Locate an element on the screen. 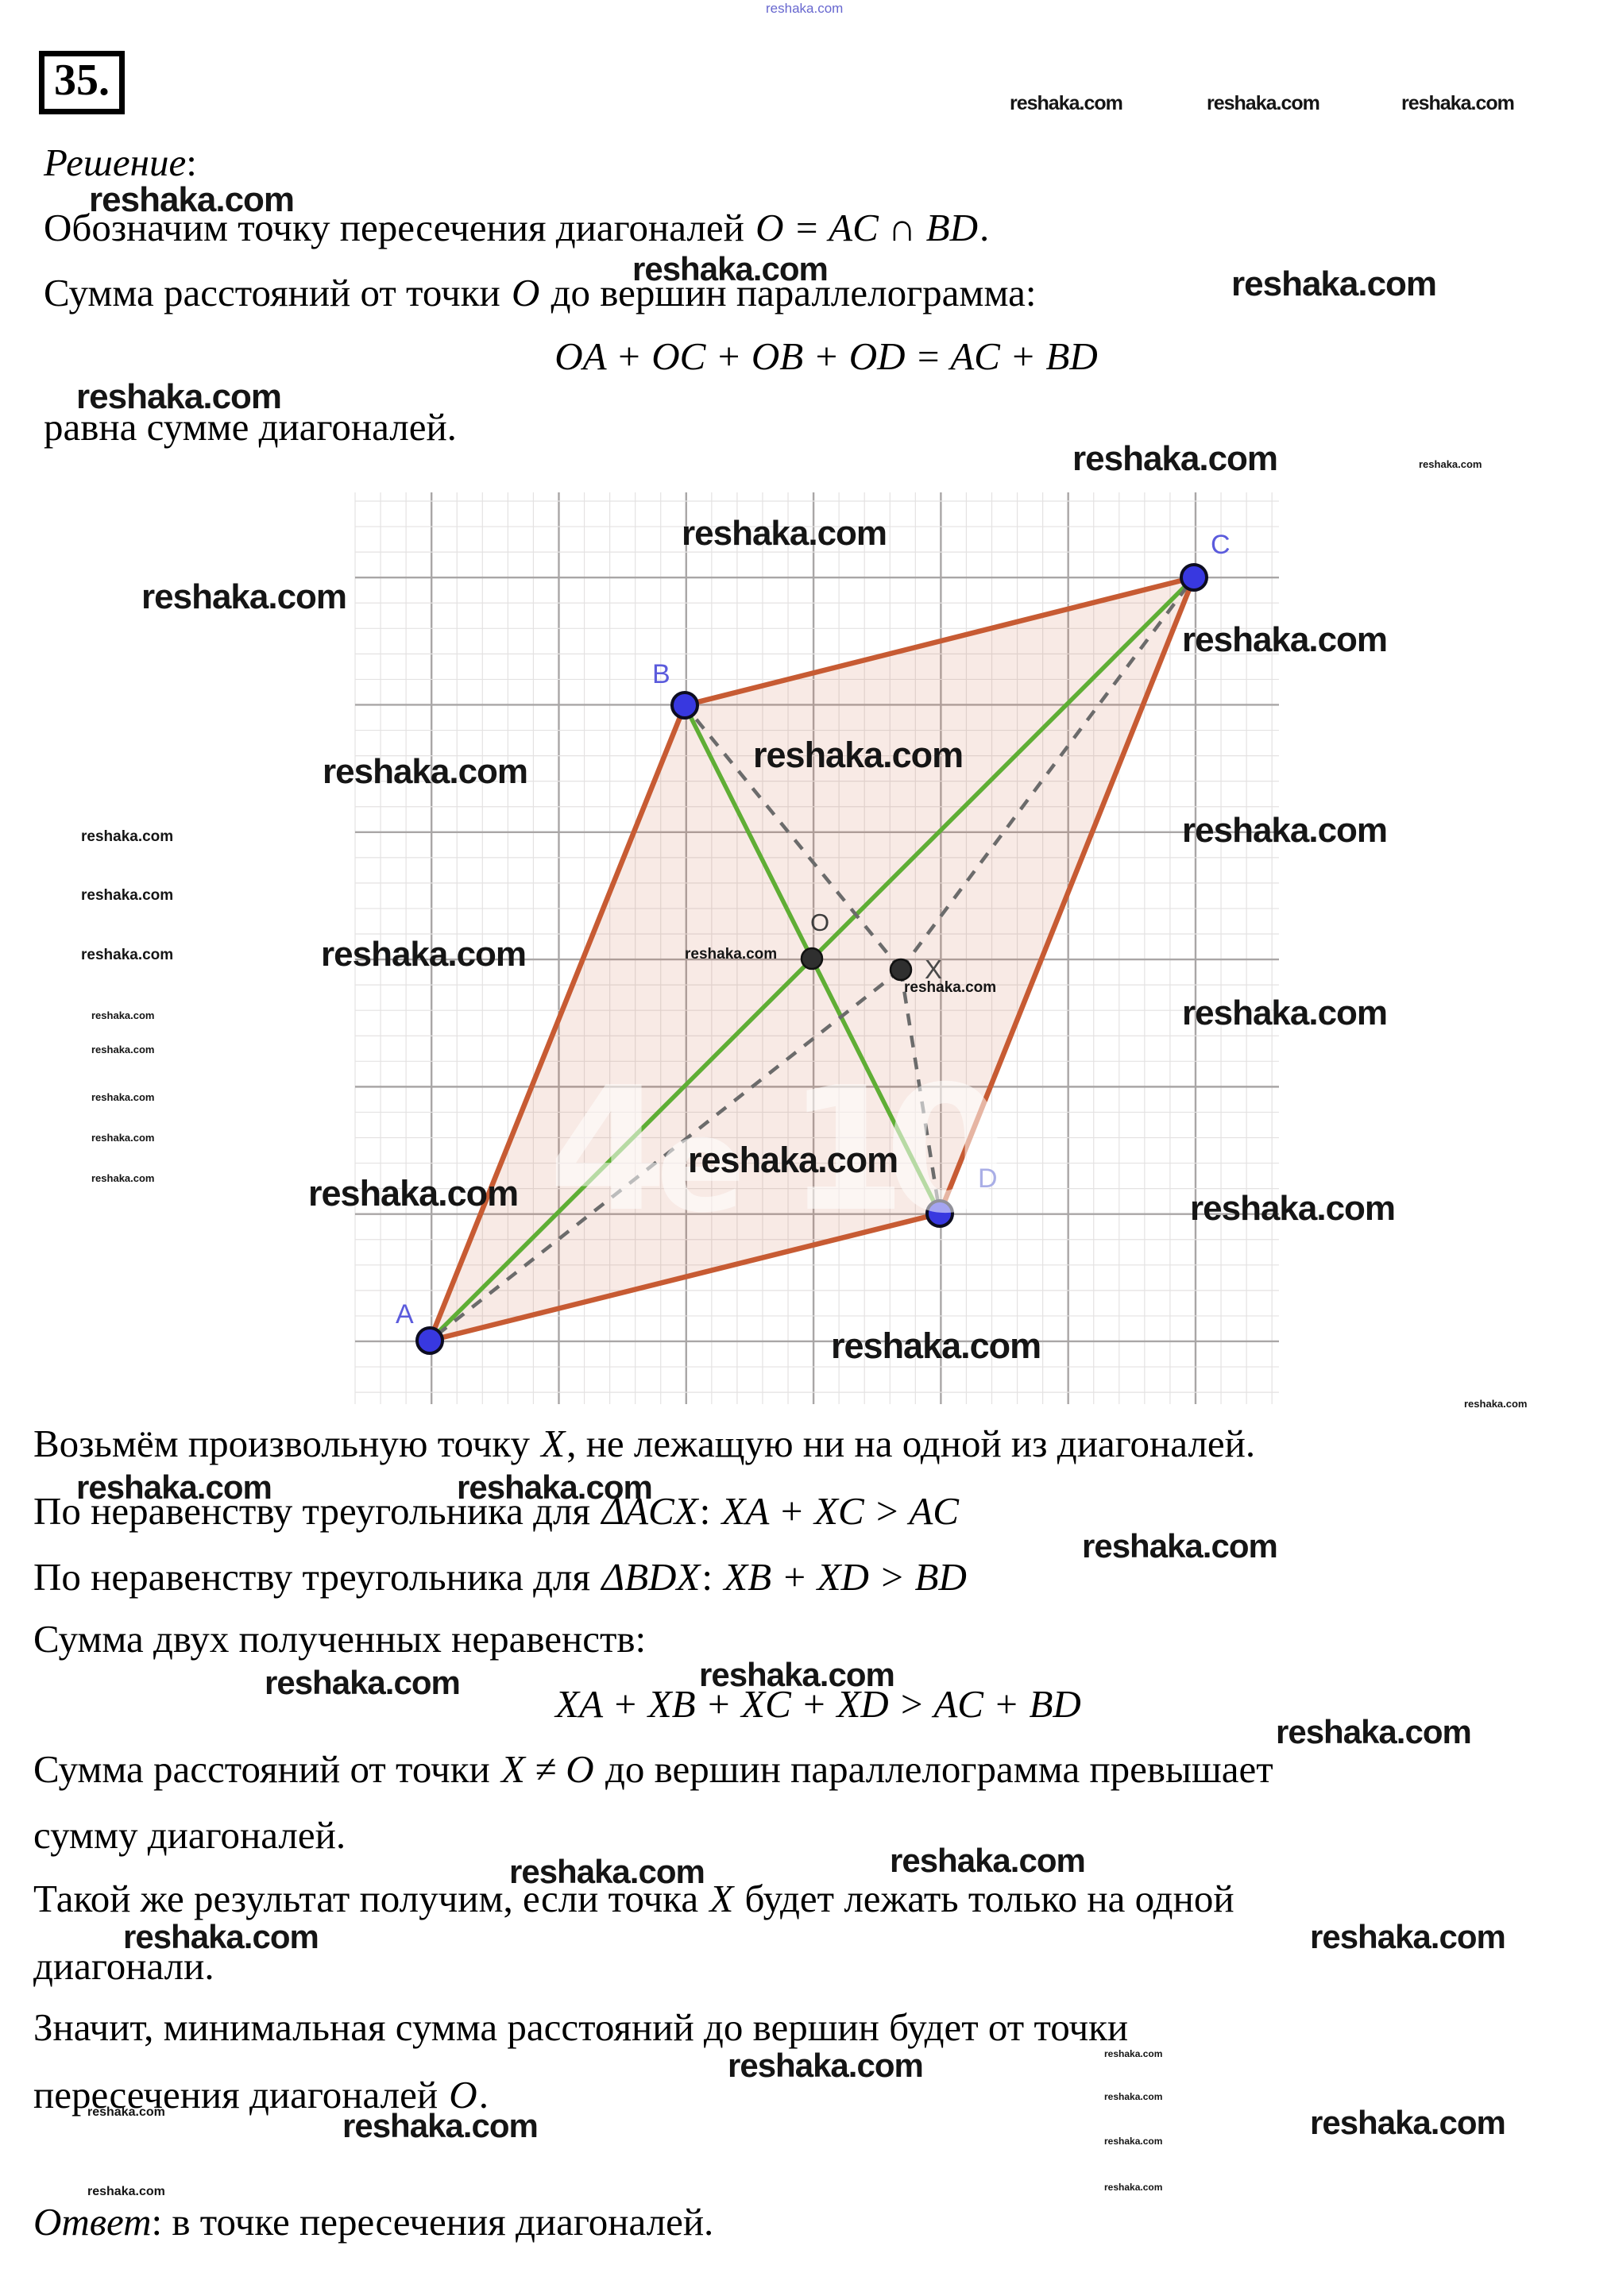 Image resolution: width=1615 pixels, height=2296 pixels. text-segment: сумму диагоналей. is located at coordinates (189, 1835).